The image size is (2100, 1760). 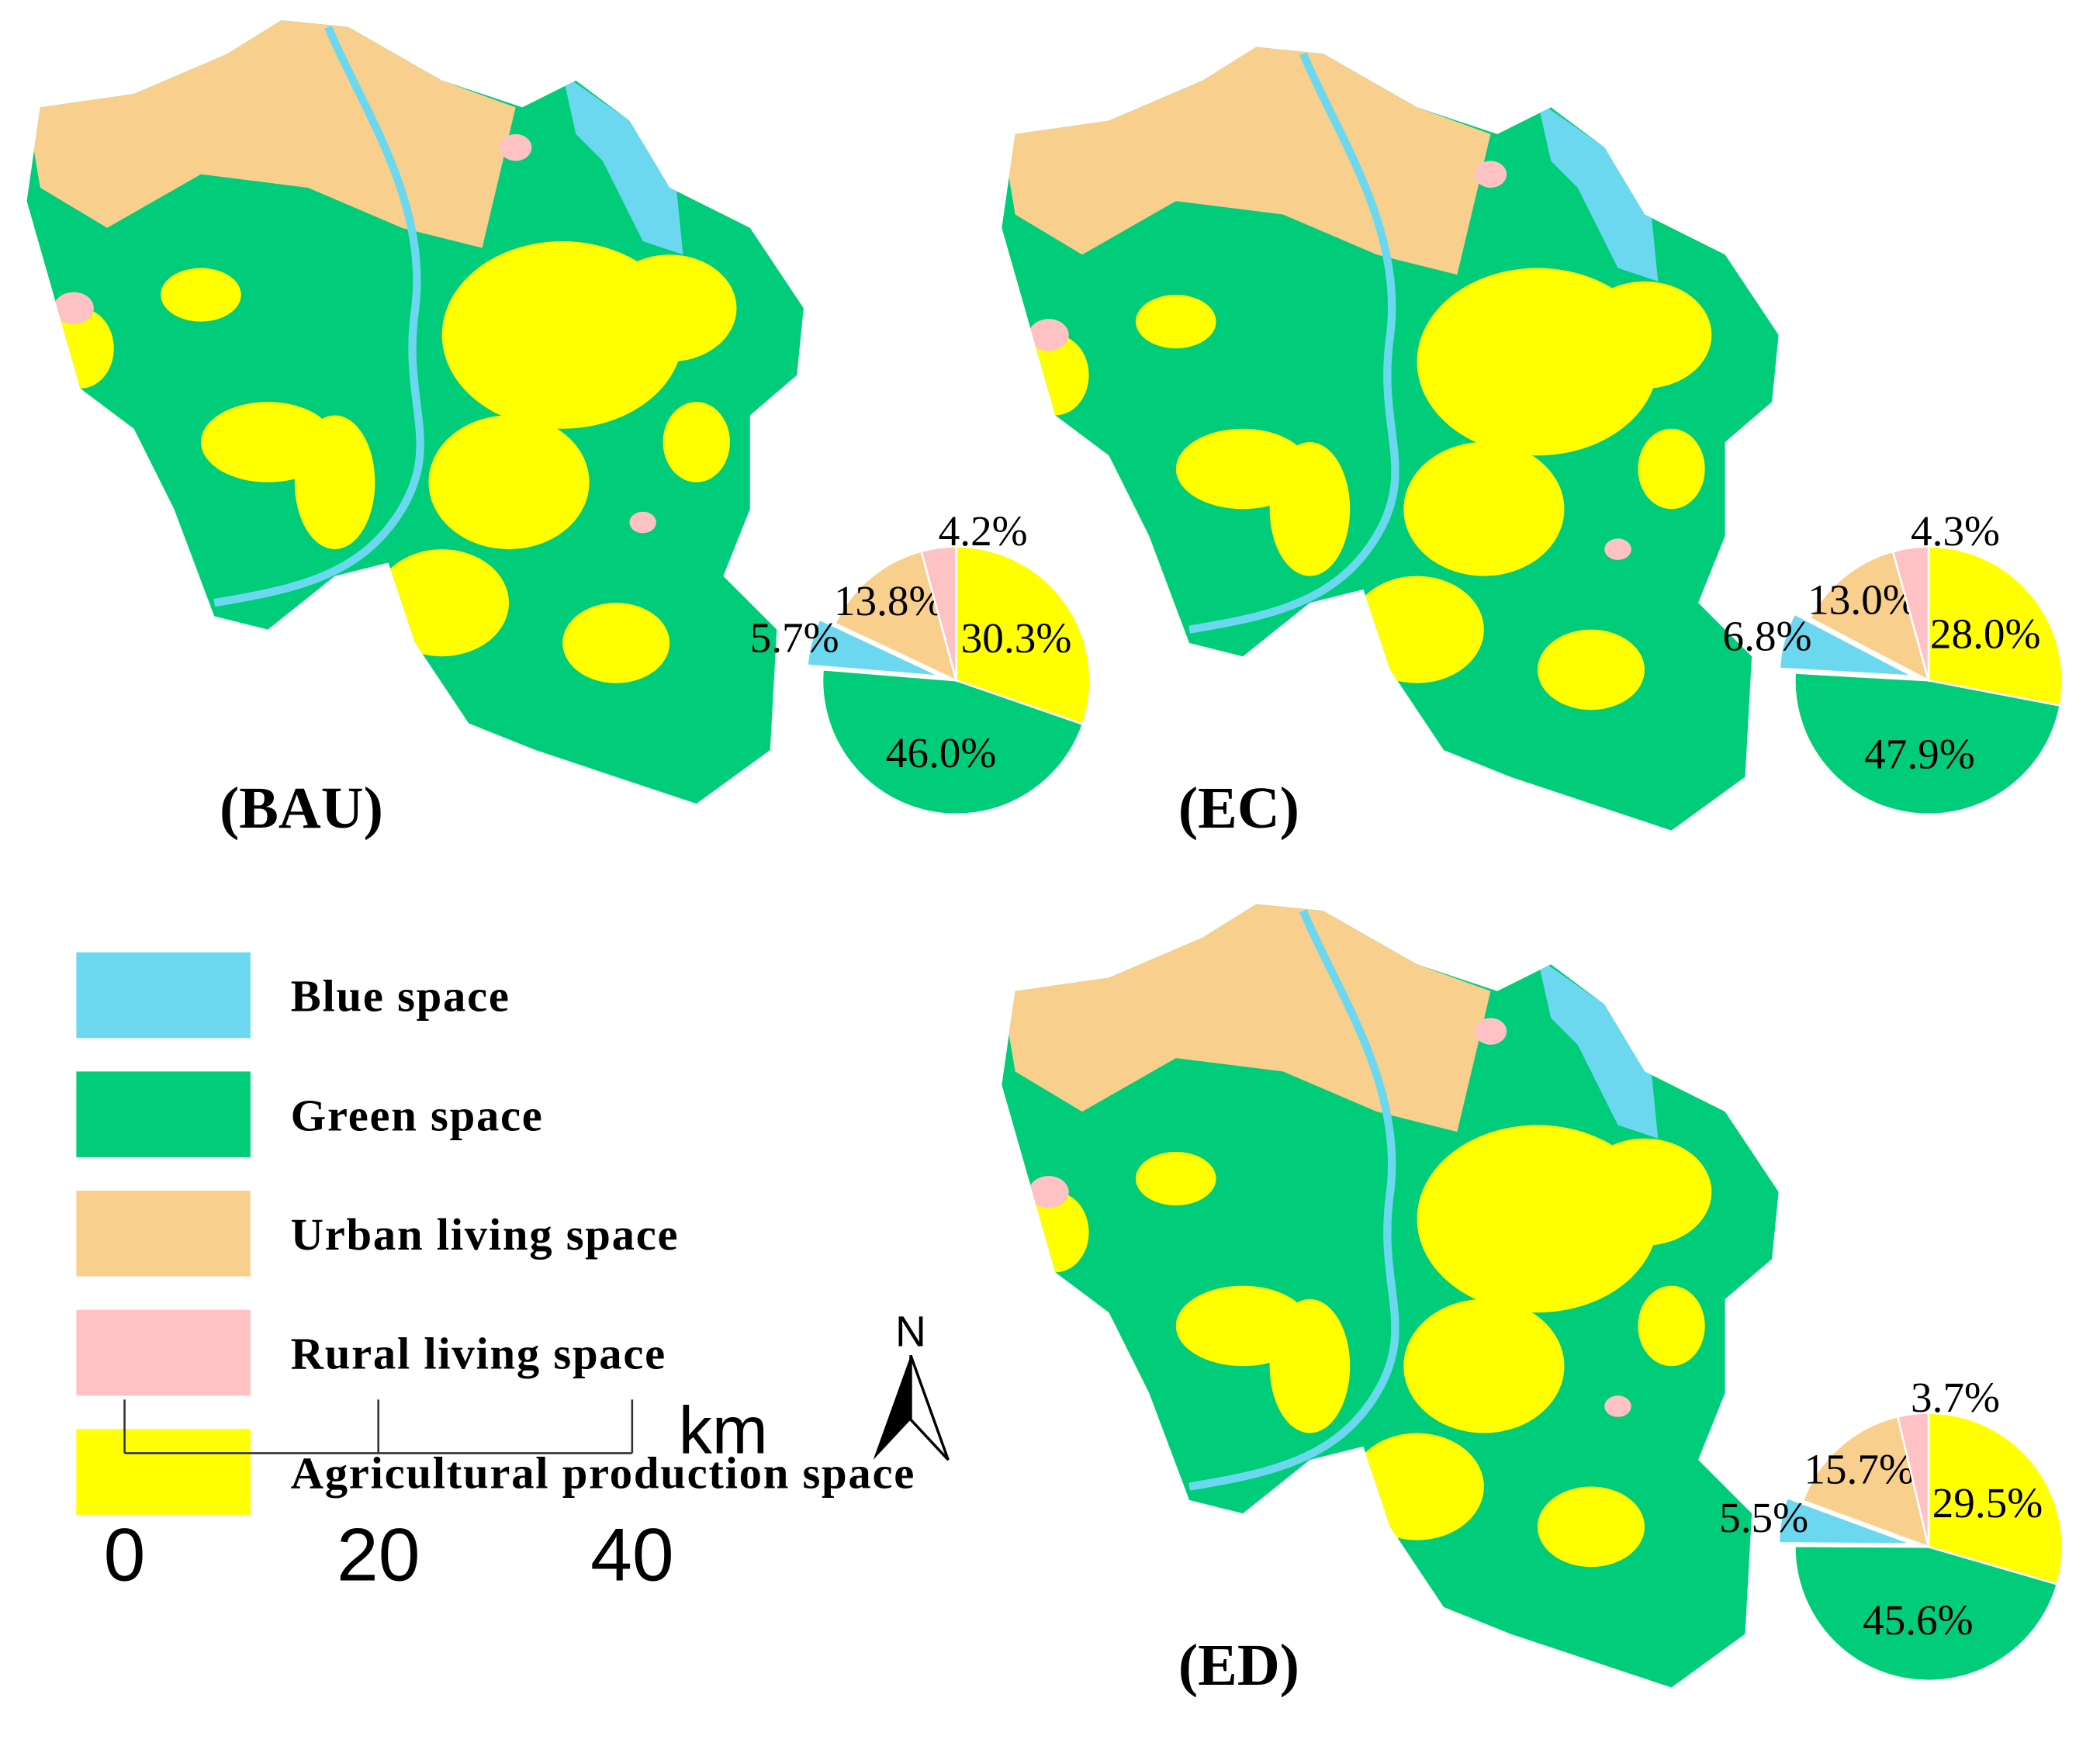 What do you see at coordinates (417, 1115) in the screenshot?
I see `legend-label: Green space` at bounding box center [417, 1115].